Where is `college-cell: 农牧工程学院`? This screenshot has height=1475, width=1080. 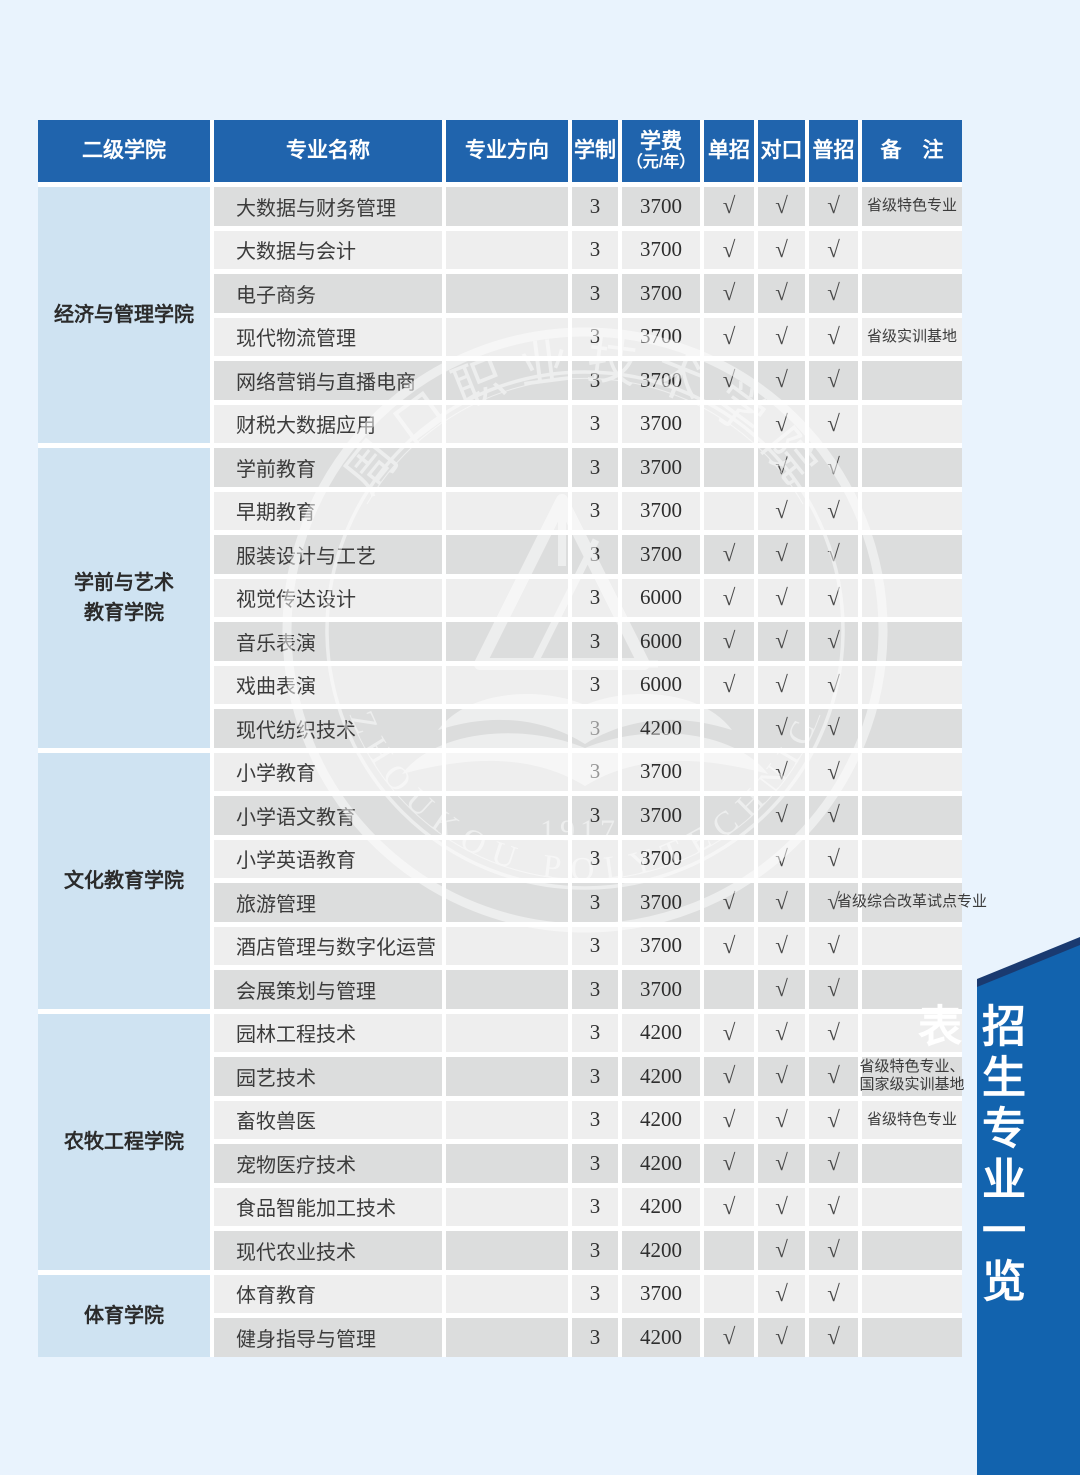
college-cell: 农牧工程学院 is located at coordinates (124, 1141).